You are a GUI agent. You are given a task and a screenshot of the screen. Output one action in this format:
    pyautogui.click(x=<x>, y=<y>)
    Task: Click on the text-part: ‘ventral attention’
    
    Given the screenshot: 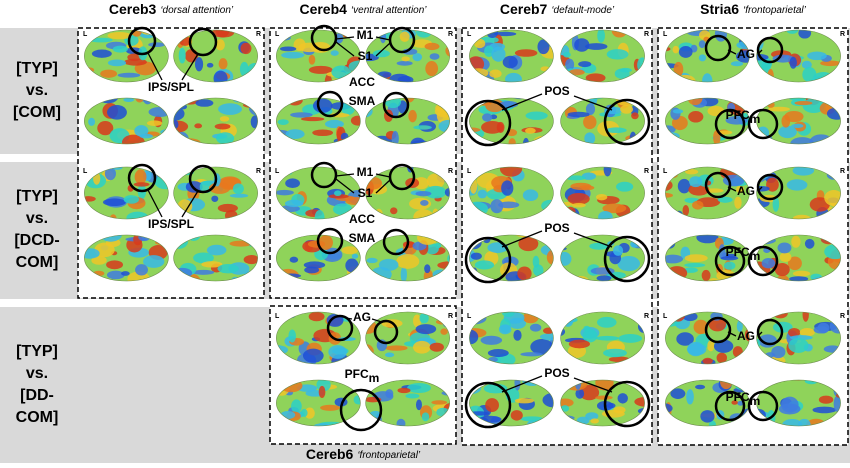 What is the action you would take?
    pyautogui.click(x=389, y=10)
    